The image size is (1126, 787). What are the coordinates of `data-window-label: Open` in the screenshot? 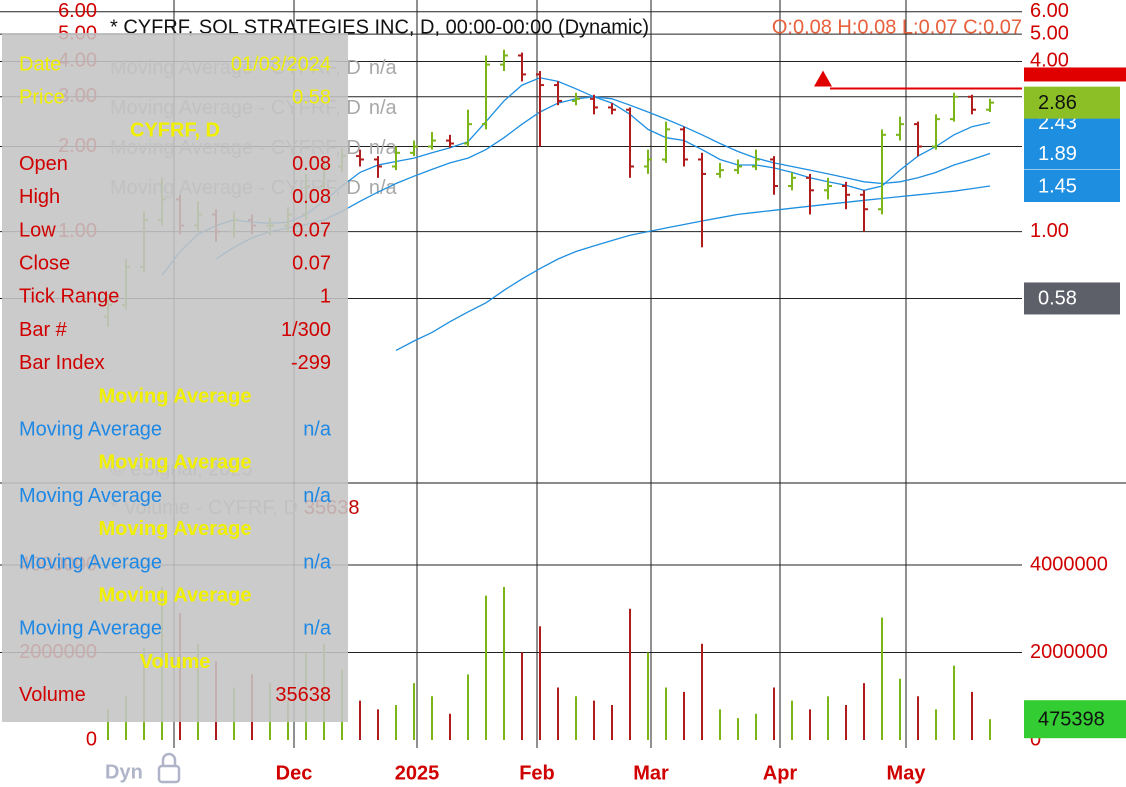 It's located at (43, 164).